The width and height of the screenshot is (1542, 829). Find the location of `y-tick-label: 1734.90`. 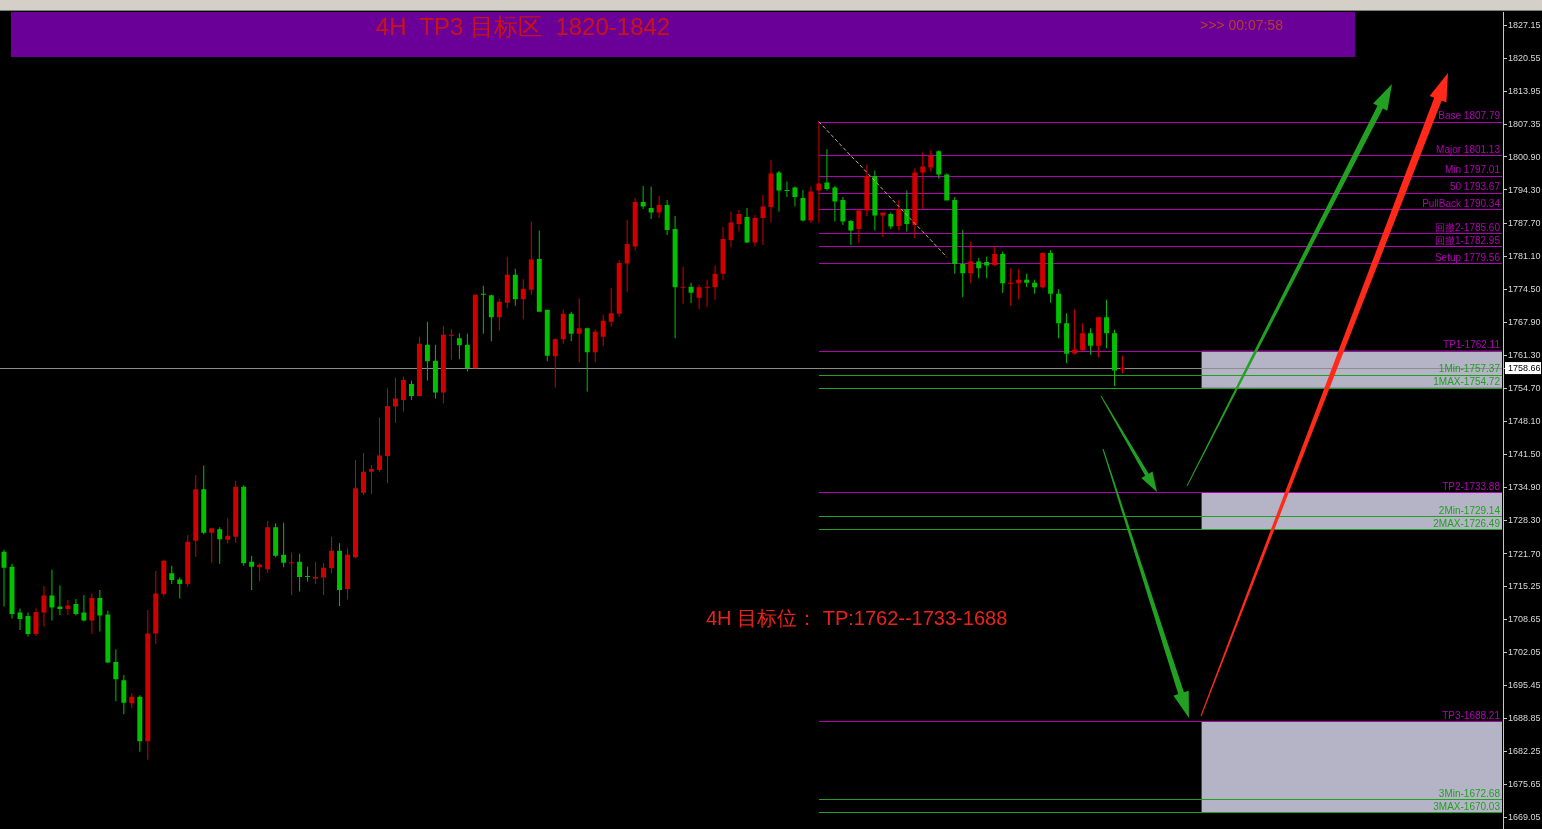

y-tick-label: 1734.90 is located at coordinates (1524, 487).